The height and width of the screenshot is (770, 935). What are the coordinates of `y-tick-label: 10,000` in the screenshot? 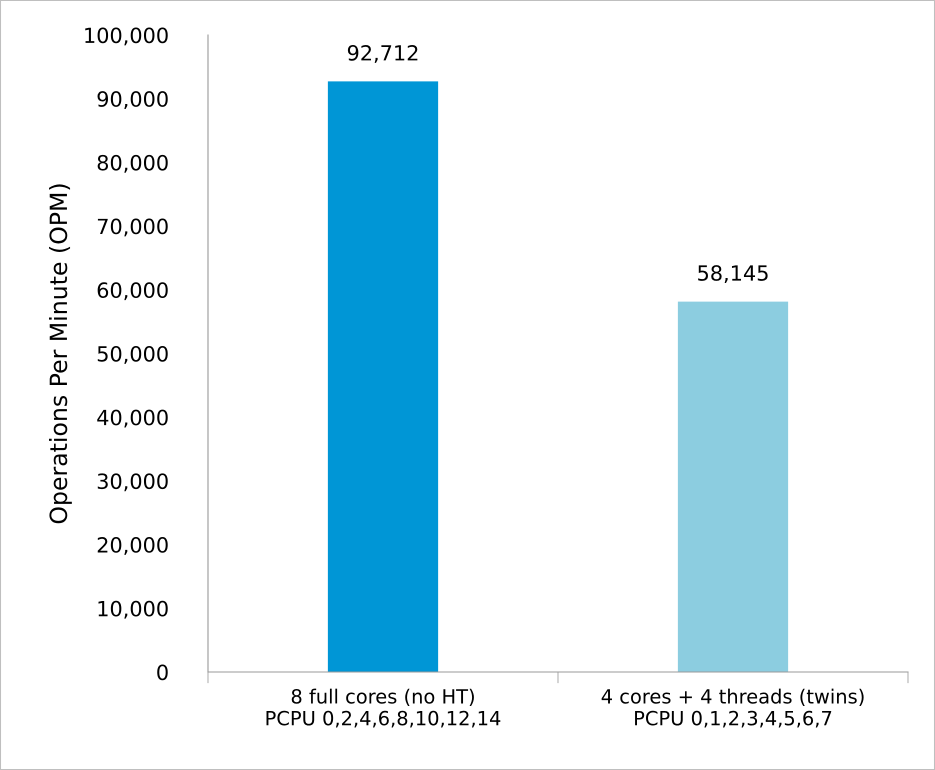 It's located at (133, 609).